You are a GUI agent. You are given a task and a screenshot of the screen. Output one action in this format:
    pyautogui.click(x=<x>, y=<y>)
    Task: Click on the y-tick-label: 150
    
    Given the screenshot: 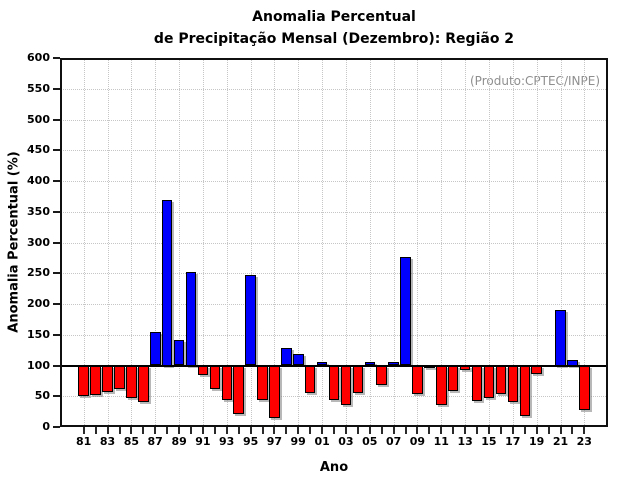 What is the action you would take?
    pyautogui.click(x=38, y=334)
    